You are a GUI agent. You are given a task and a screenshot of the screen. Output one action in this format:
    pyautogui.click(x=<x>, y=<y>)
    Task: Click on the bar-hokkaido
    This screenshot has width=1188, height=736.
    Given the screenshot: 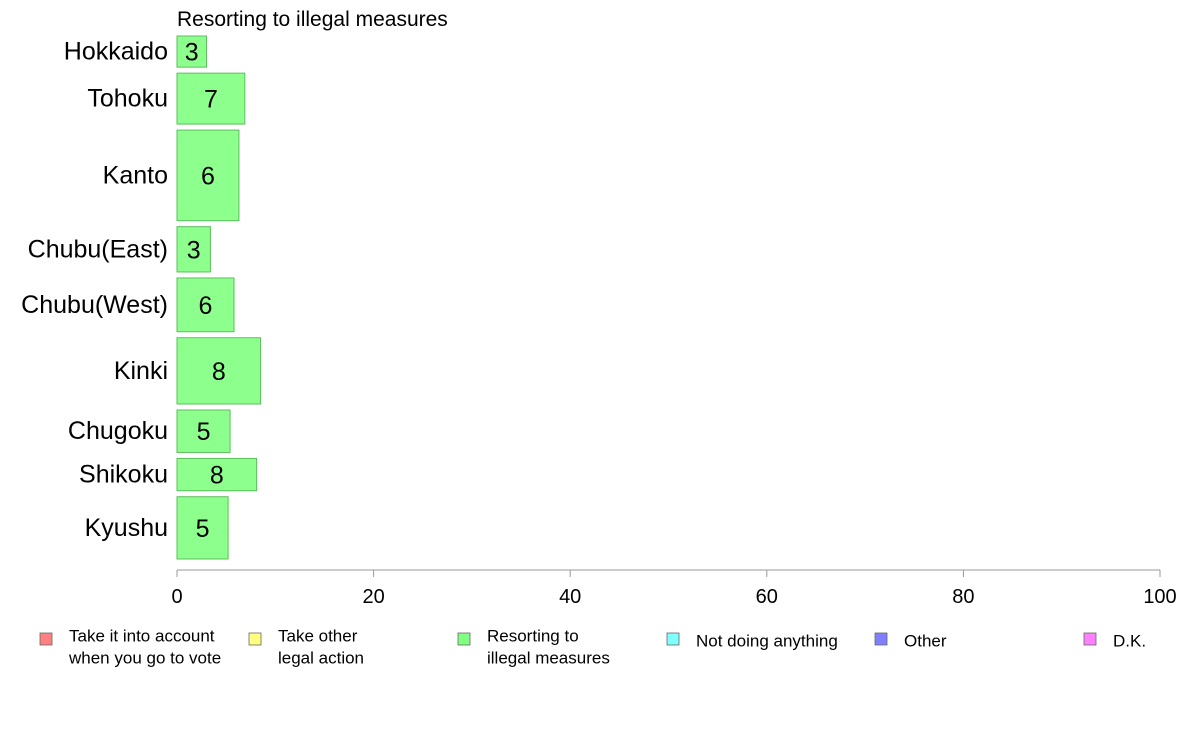 What is the action you would take?
    pyautogui.click(x=191, y=51)
    